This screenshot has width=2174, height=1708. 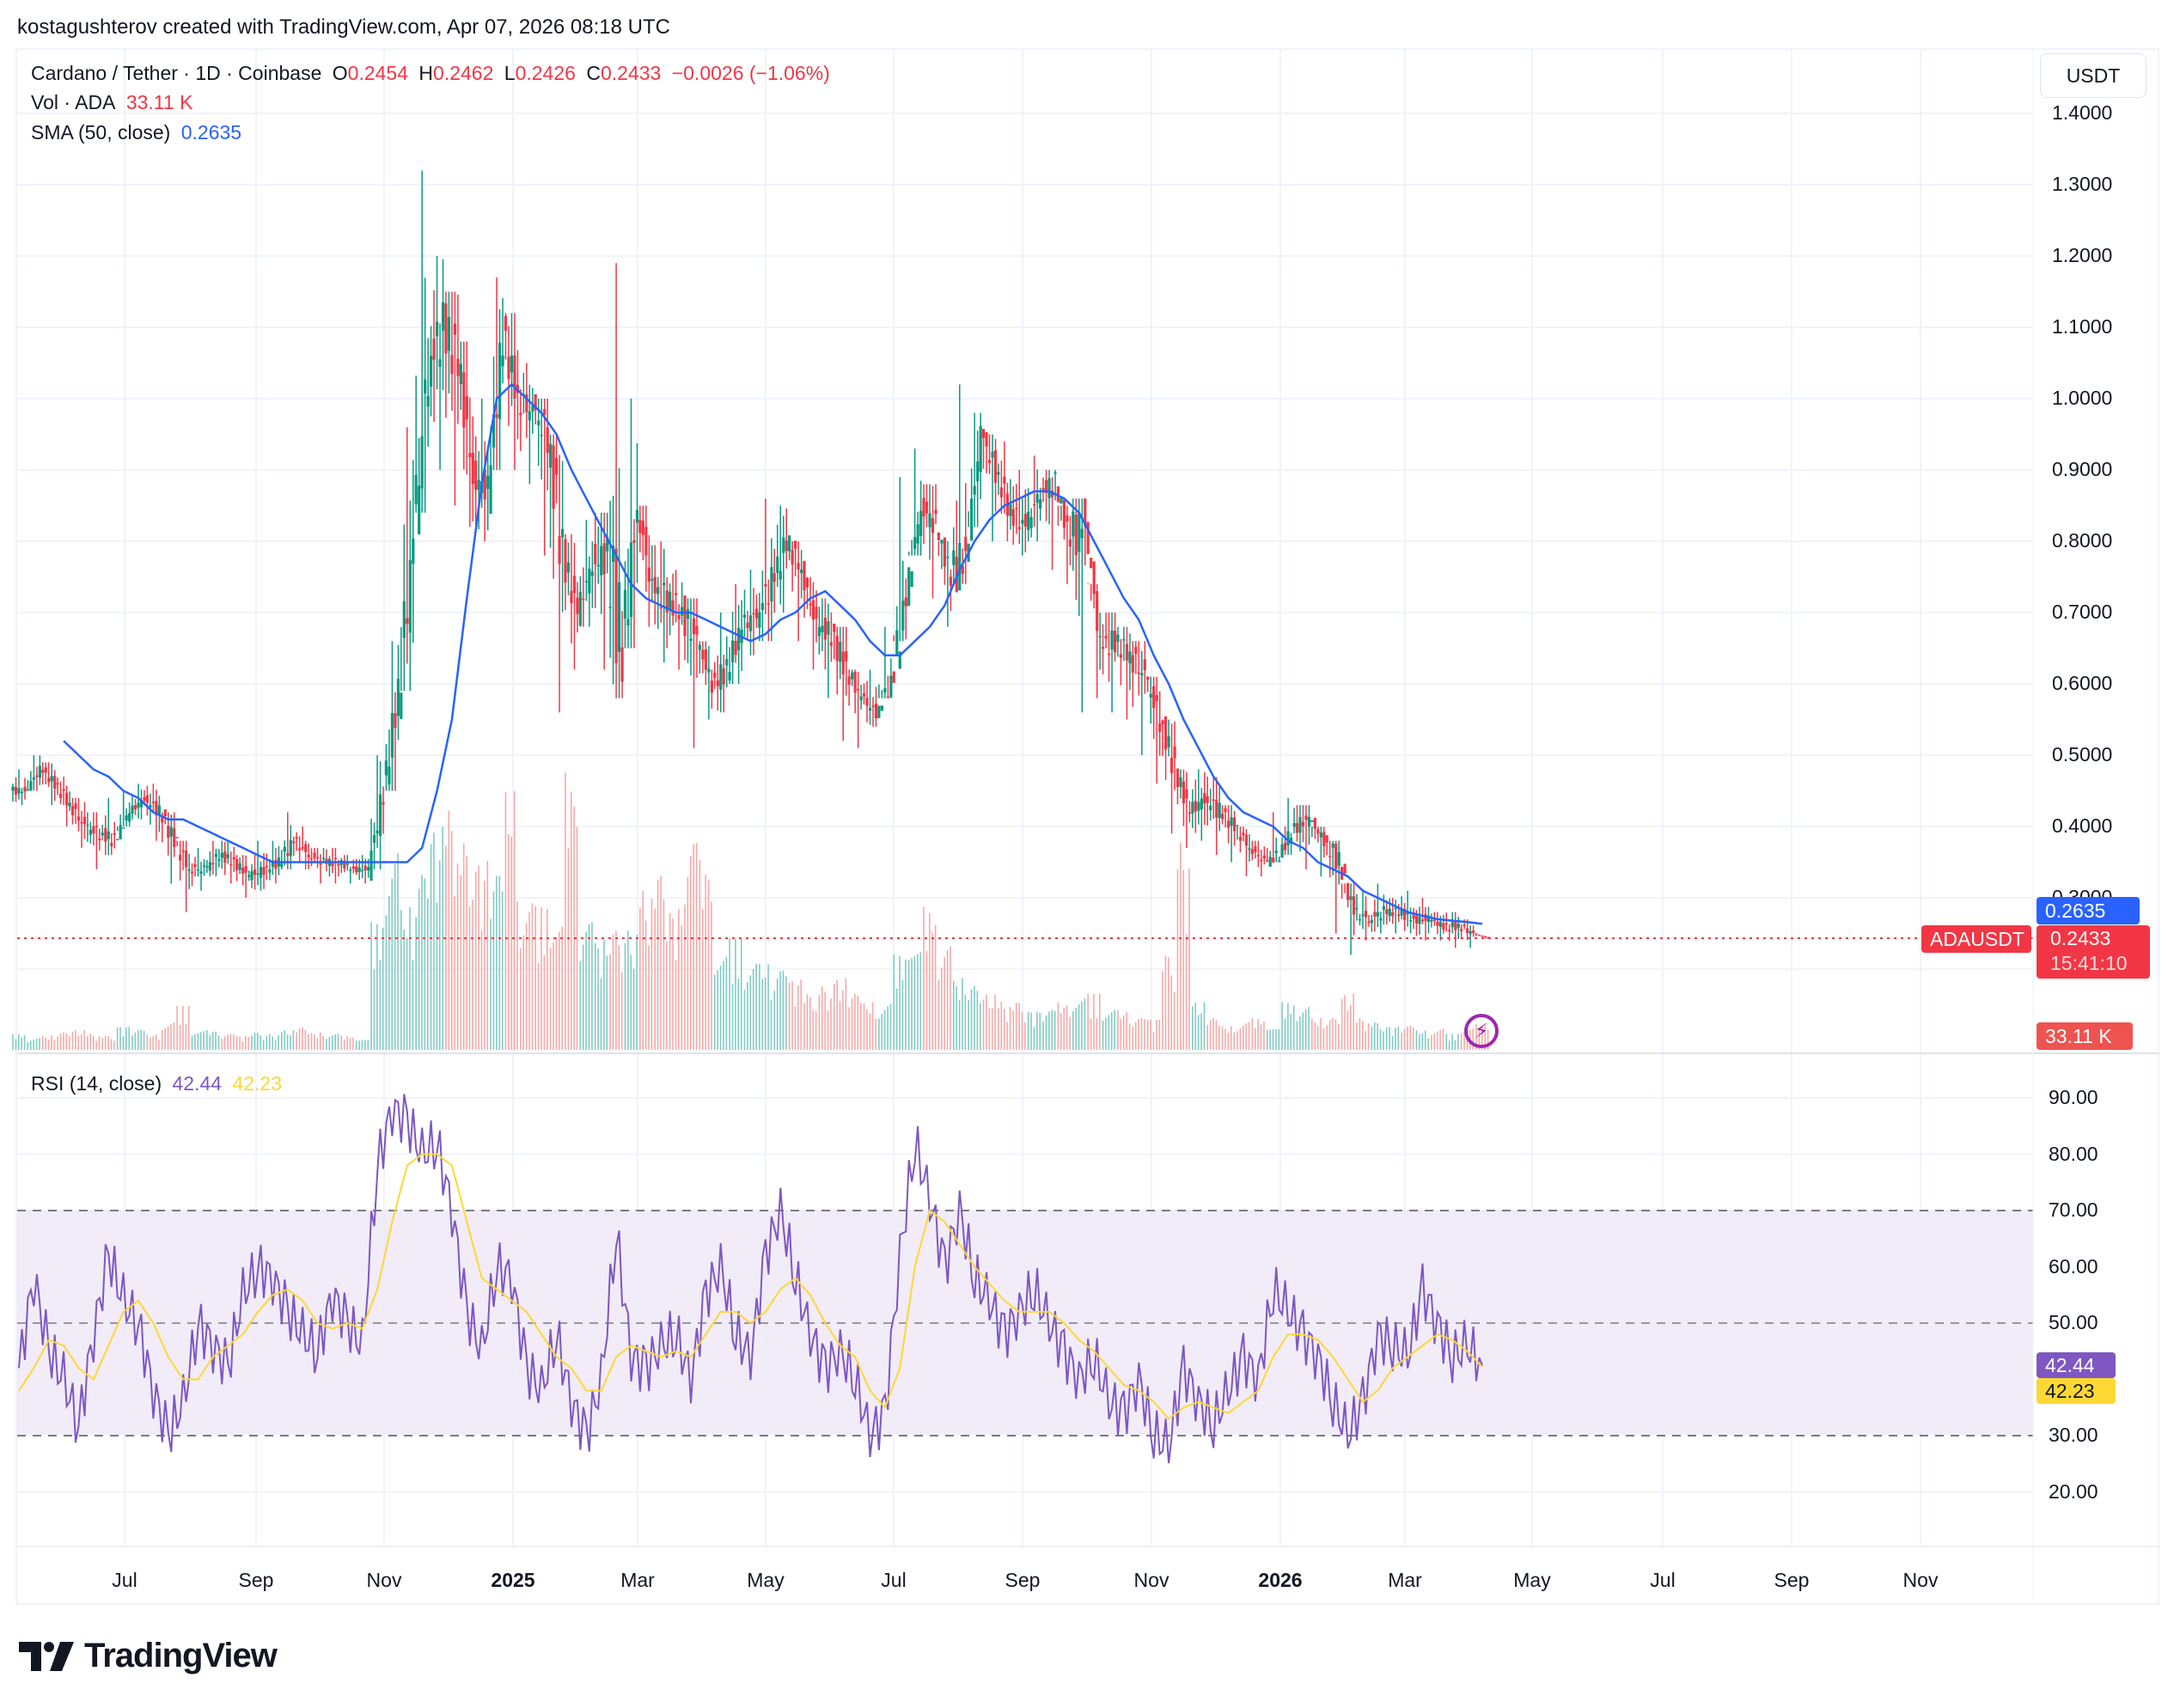 What do you see at coordinates (1481, 1031) in the screenshot?
I see `lightning-icon: ⚡` at bounding box center [1481, 1031].